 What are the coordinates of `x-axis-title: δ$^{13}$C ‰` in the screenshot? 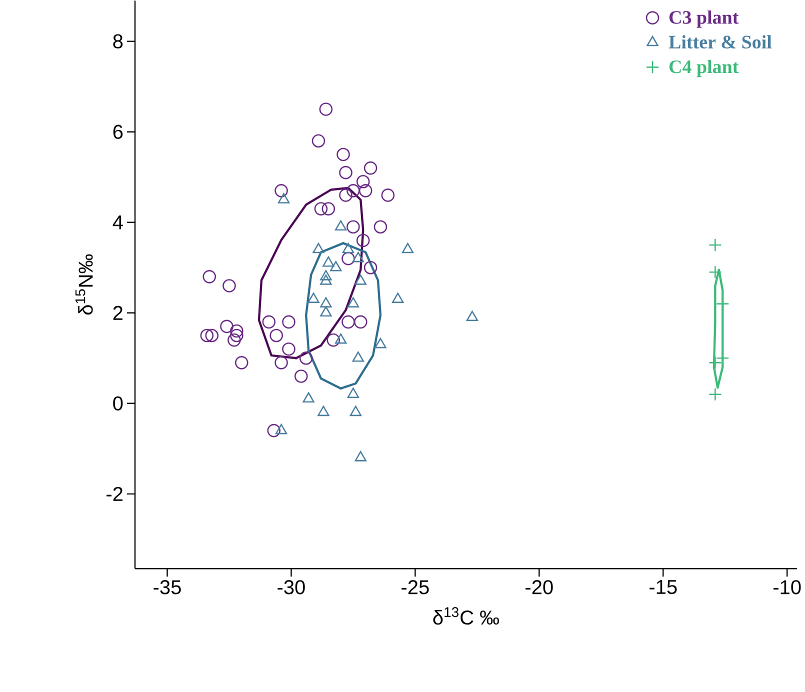 It's located at (466, 616).